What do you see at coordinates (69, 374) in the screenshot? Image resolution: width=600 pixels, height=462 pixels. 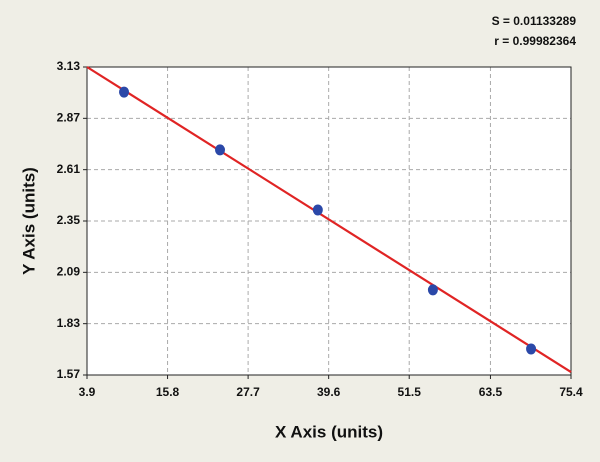 I see `y-tick-label: 1.57` at bounding box center [69, 374].